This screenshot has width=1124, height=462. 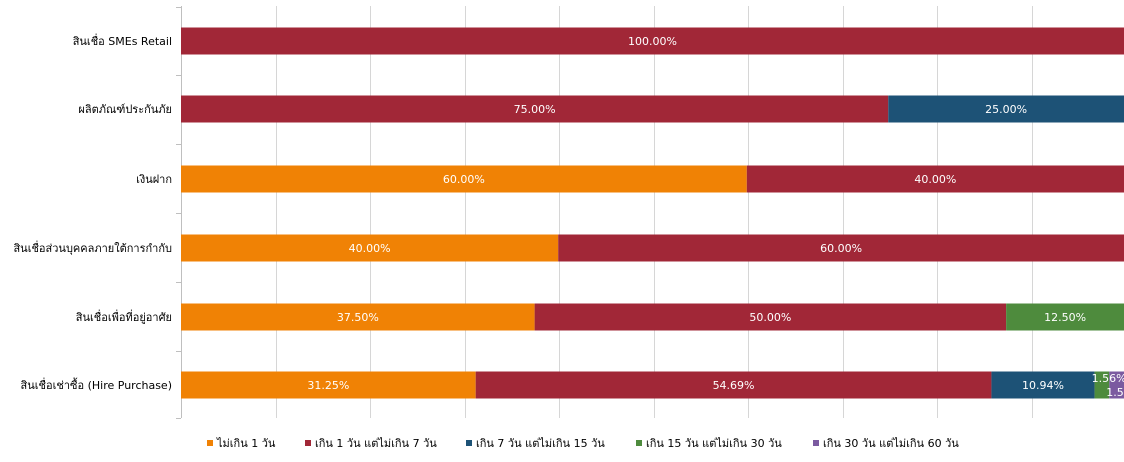 I want to click on data-label-0-1: 100.00%, so click(x=652, y=41).